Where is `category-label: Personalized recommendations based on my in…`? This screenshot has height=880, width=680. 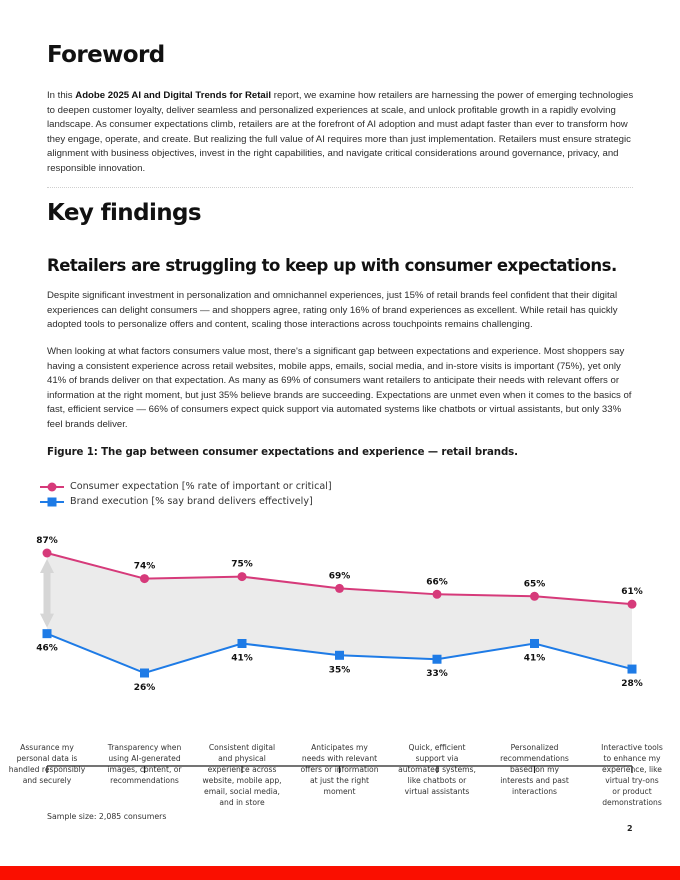
category-label: Personalized recommendations based on my in… is located at coordinates (535, 769).